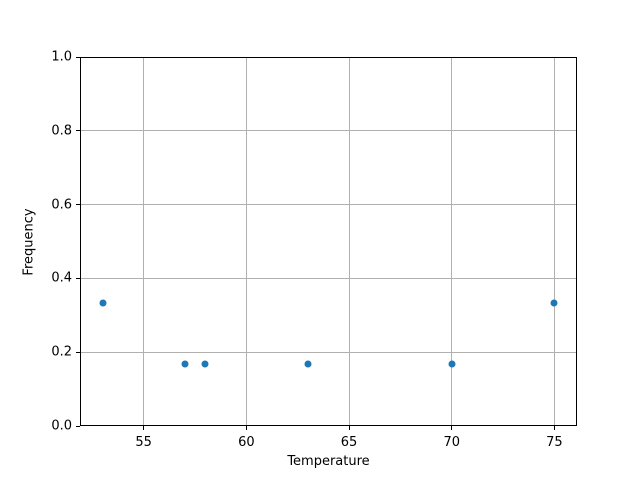 The width and height of the screenshot is (640, 480). I want to click on x-tick-label: 60, so click(246, 442).